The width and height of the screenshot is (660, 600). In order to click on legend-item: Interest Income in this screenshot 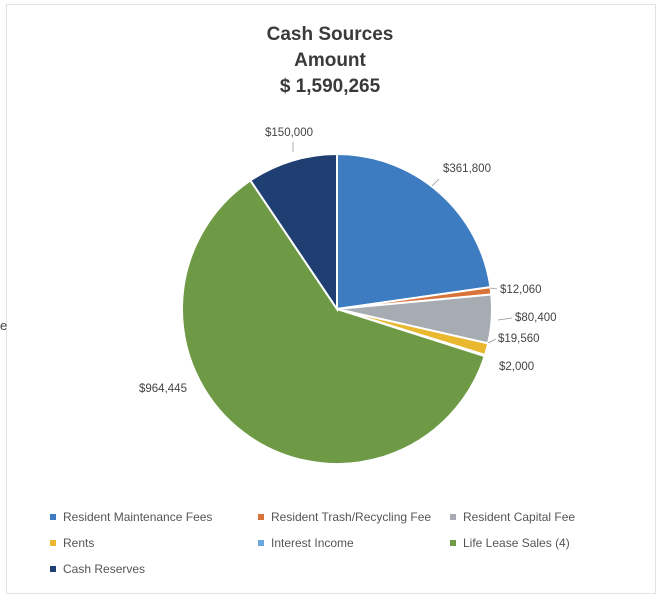, I will do `click(306, 543)`.